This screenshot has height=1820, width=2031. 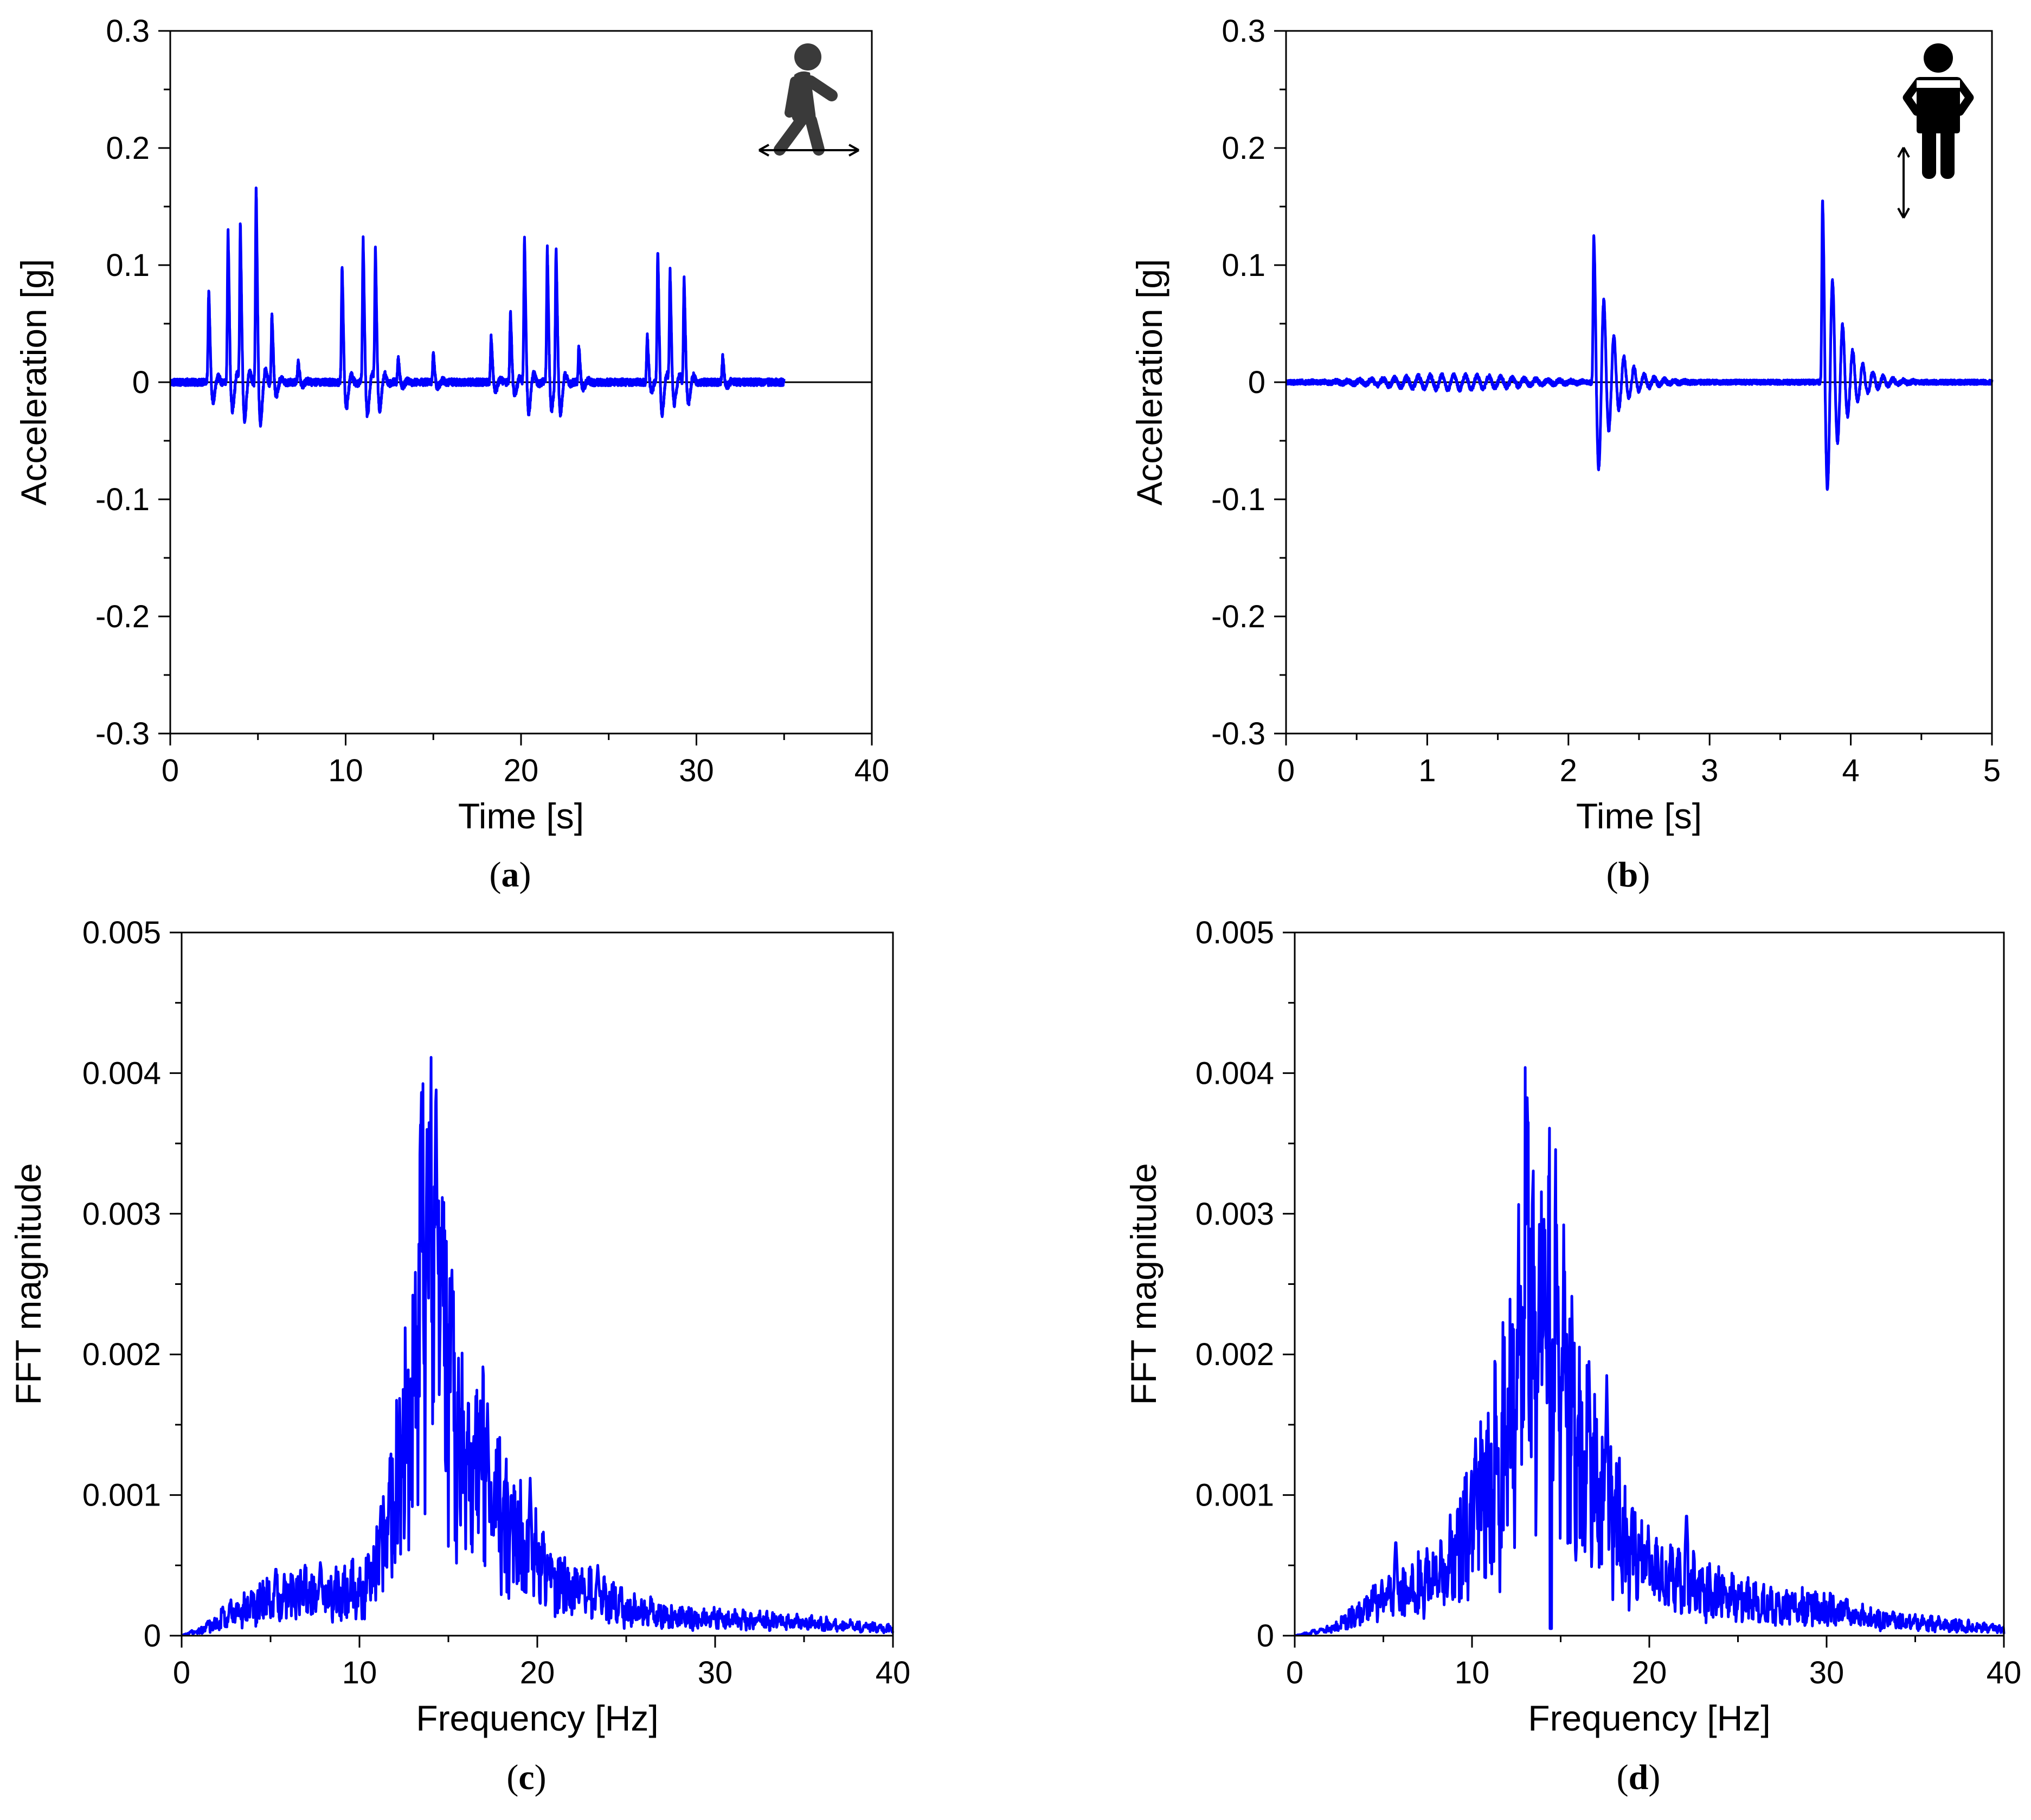 I want to click on series-line-d, so click(x=1650, y=1351).